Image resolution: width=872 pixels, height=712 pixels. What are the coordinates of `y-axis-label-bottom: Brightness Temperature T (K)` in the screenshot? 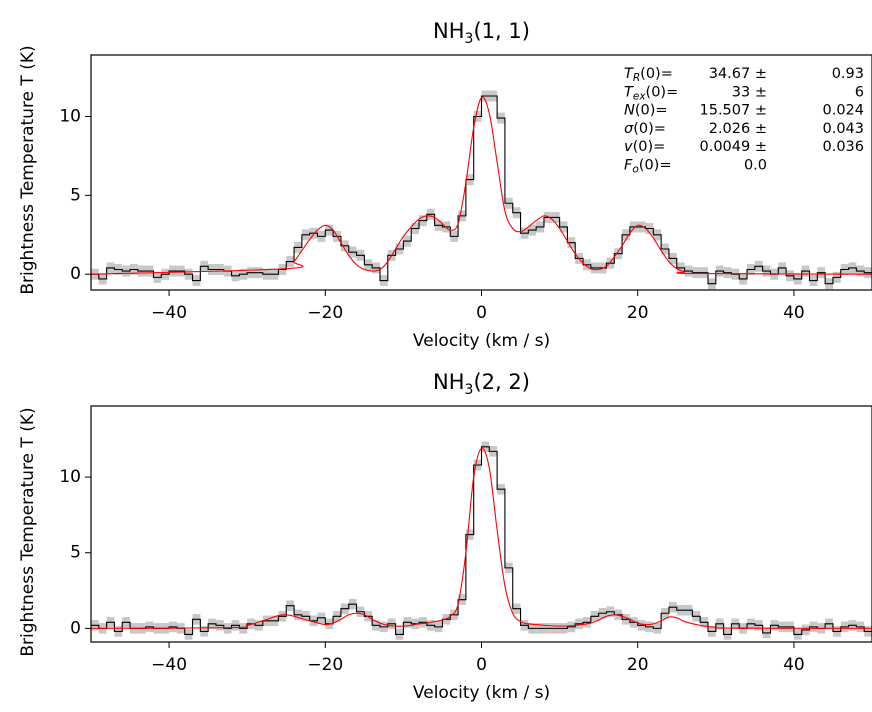 It's located at (28, 531).